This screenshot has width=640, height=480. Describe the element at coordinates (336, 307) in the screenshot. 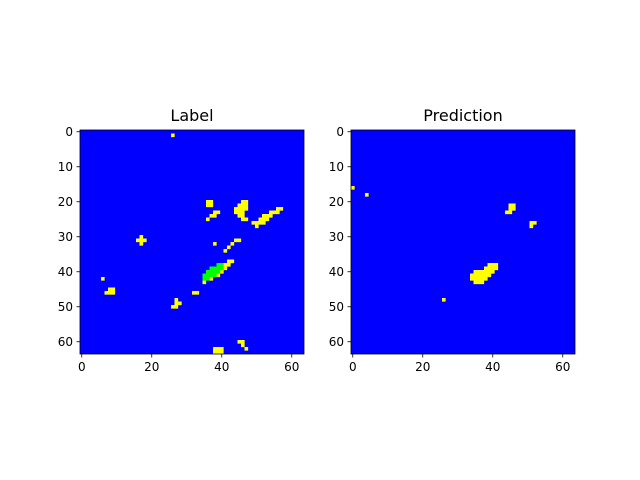

I see `prediction-y-tick-label: 50` at that location.